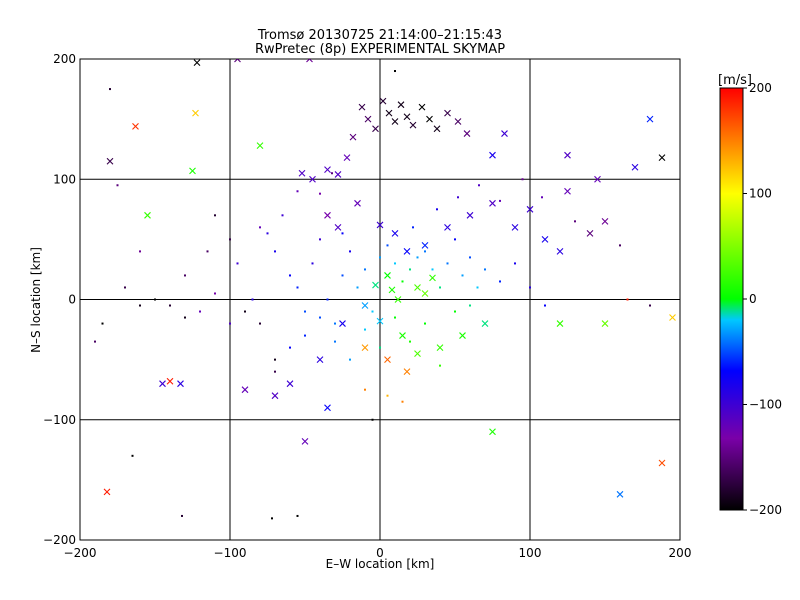 The width and height of the screenshot is (800, 600). What do you see at coordinates (379, 35) in the screenshot?
I see `chart-title: Tromsø 20130725 21:14:00–21:15:43` at bounding box center [379, 35].